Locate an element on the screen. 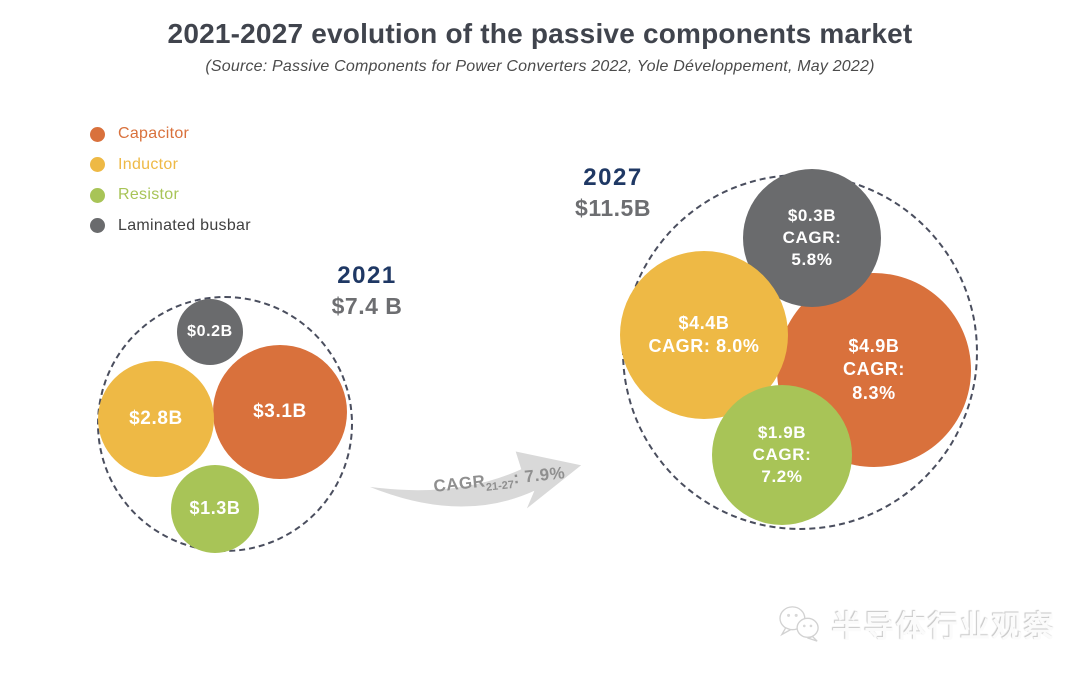 This screenshot has height=676, width=1080. watermark: 半导体行业观察 is located at coordinates (916, 624).